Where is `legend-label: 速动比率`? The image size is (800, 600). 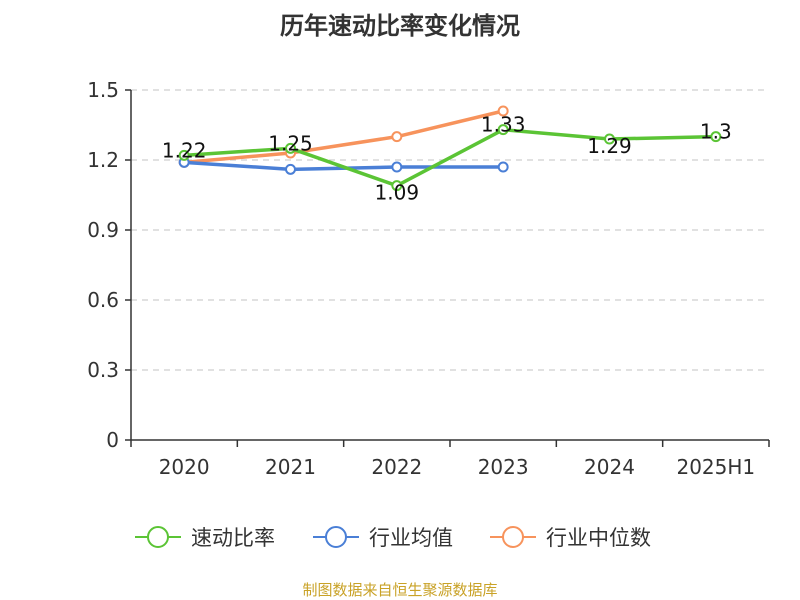 legend-label: 速动比率 is located at coordinates (233, 538).